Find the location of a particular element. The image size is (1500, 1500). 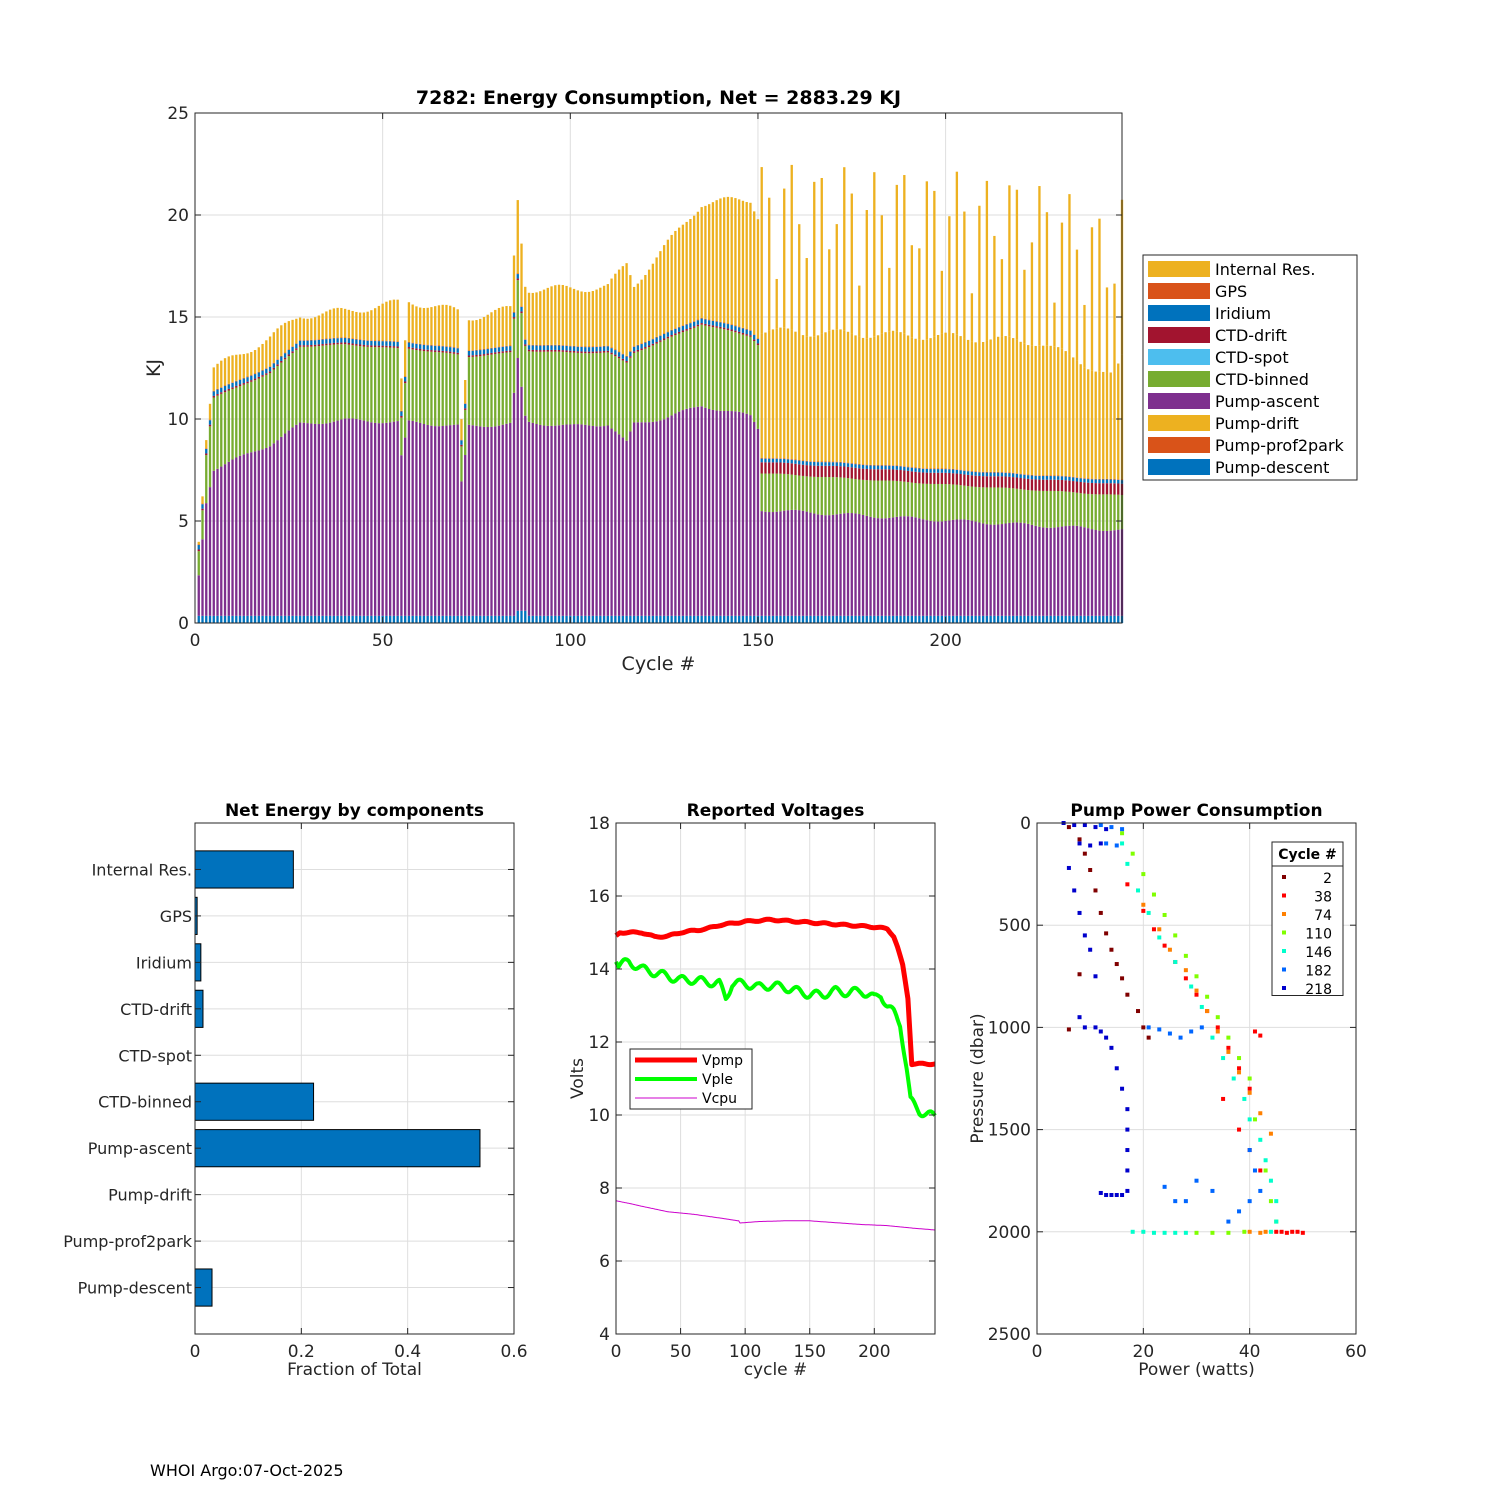

legend-entry: GPS is located at coordinates (1231, 291).